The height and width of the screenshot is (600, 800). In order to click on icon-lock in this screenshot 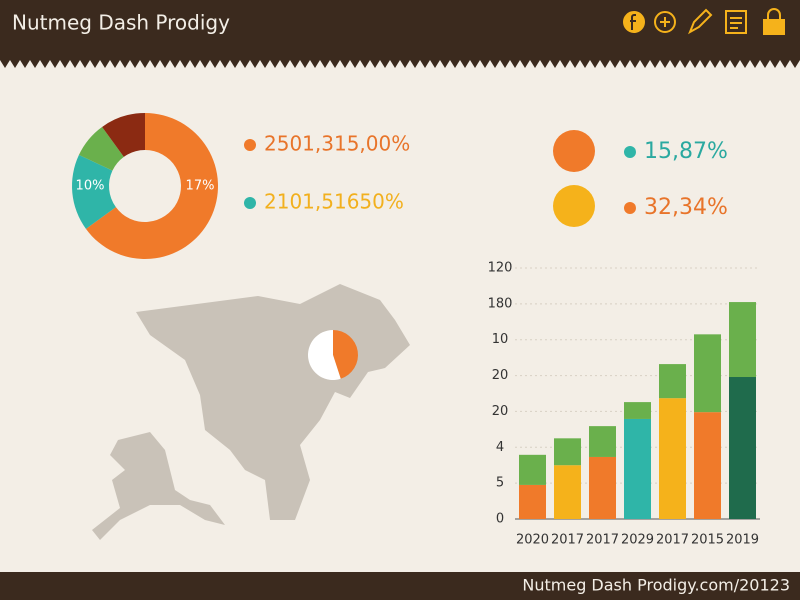, I will do `click(774, 27)`.